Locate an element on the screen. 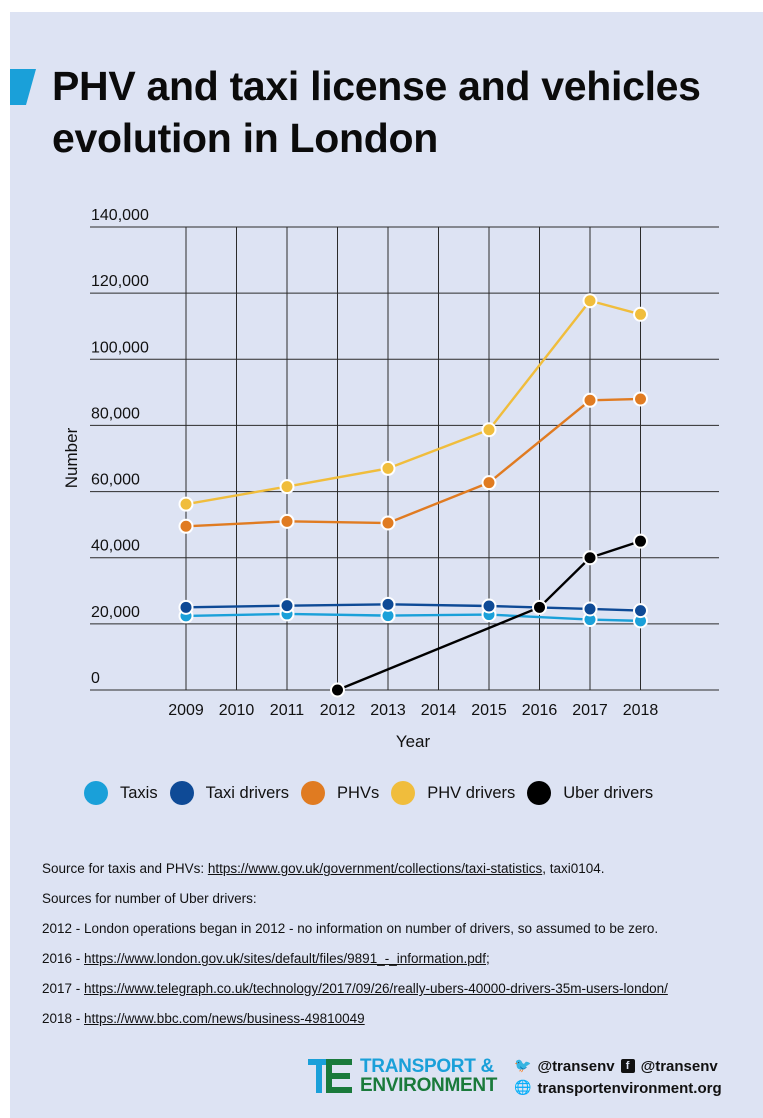  transport-environment-logo: TRANSPORT & ENVIRONMENT is located at coordinates (402, 1076).